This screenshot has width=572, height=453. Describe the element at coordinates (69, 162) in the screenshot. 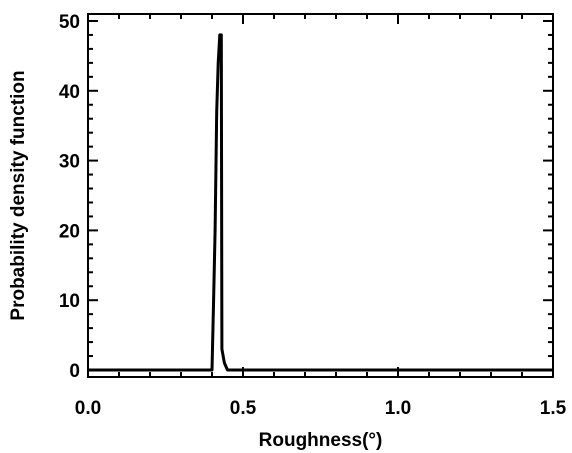

I see `y-tick-label: 30` at that location.